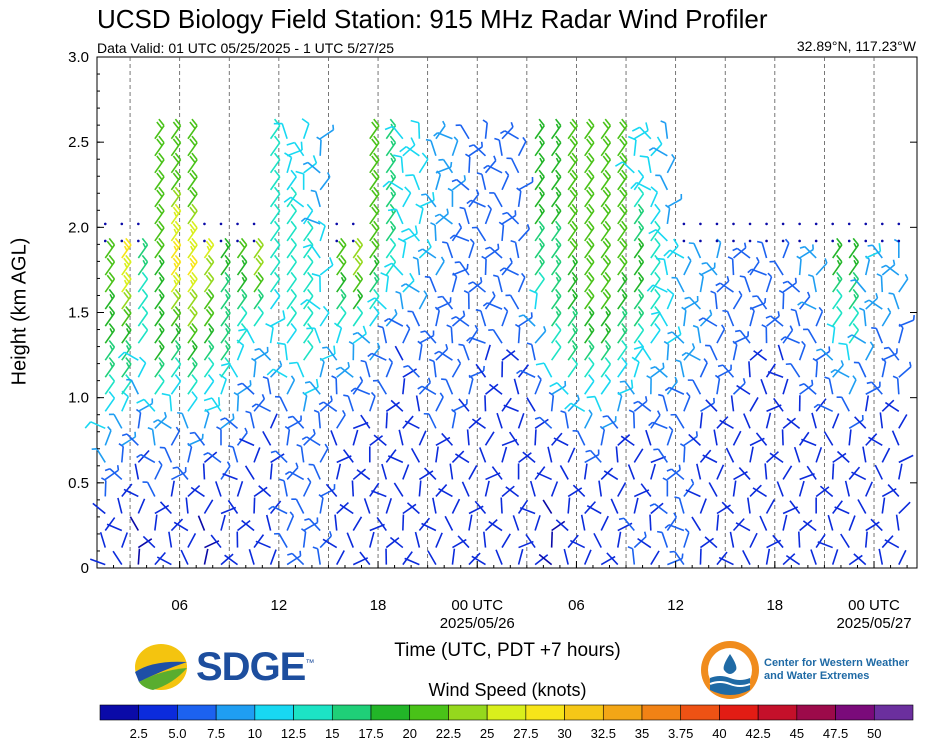  I want to click on x-tick-date: 2025/05/26, so click(477, 623).